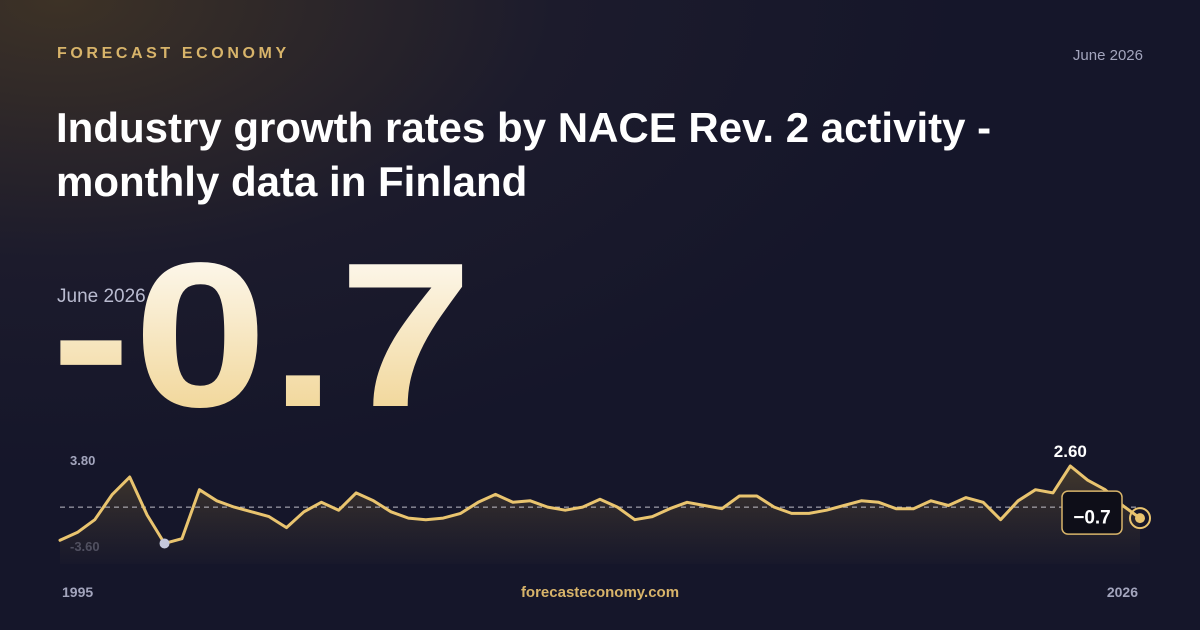 This screenshot has height=630, width=1200. I want to click on source: forecasteconomy.com, so click(600, 592).